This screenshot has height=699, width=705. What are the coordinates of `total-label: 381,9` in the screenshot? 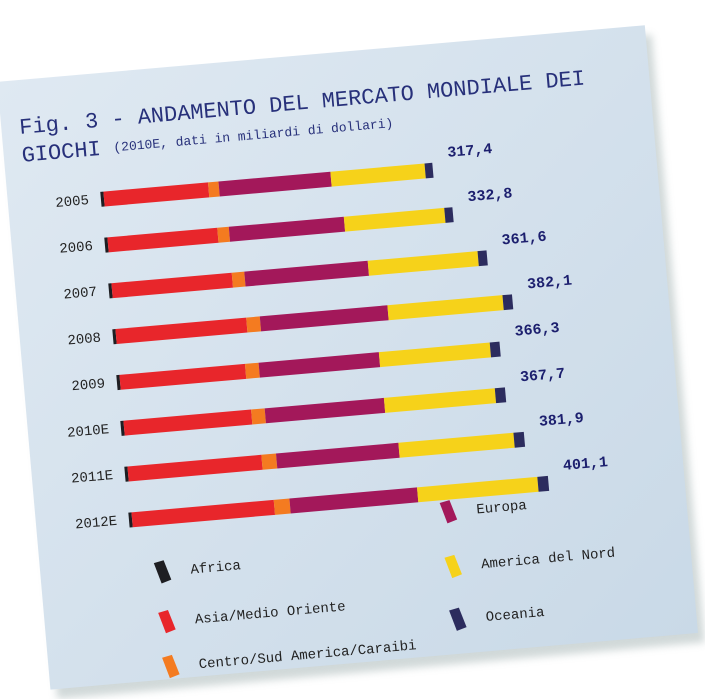 It's located at (561, 420).